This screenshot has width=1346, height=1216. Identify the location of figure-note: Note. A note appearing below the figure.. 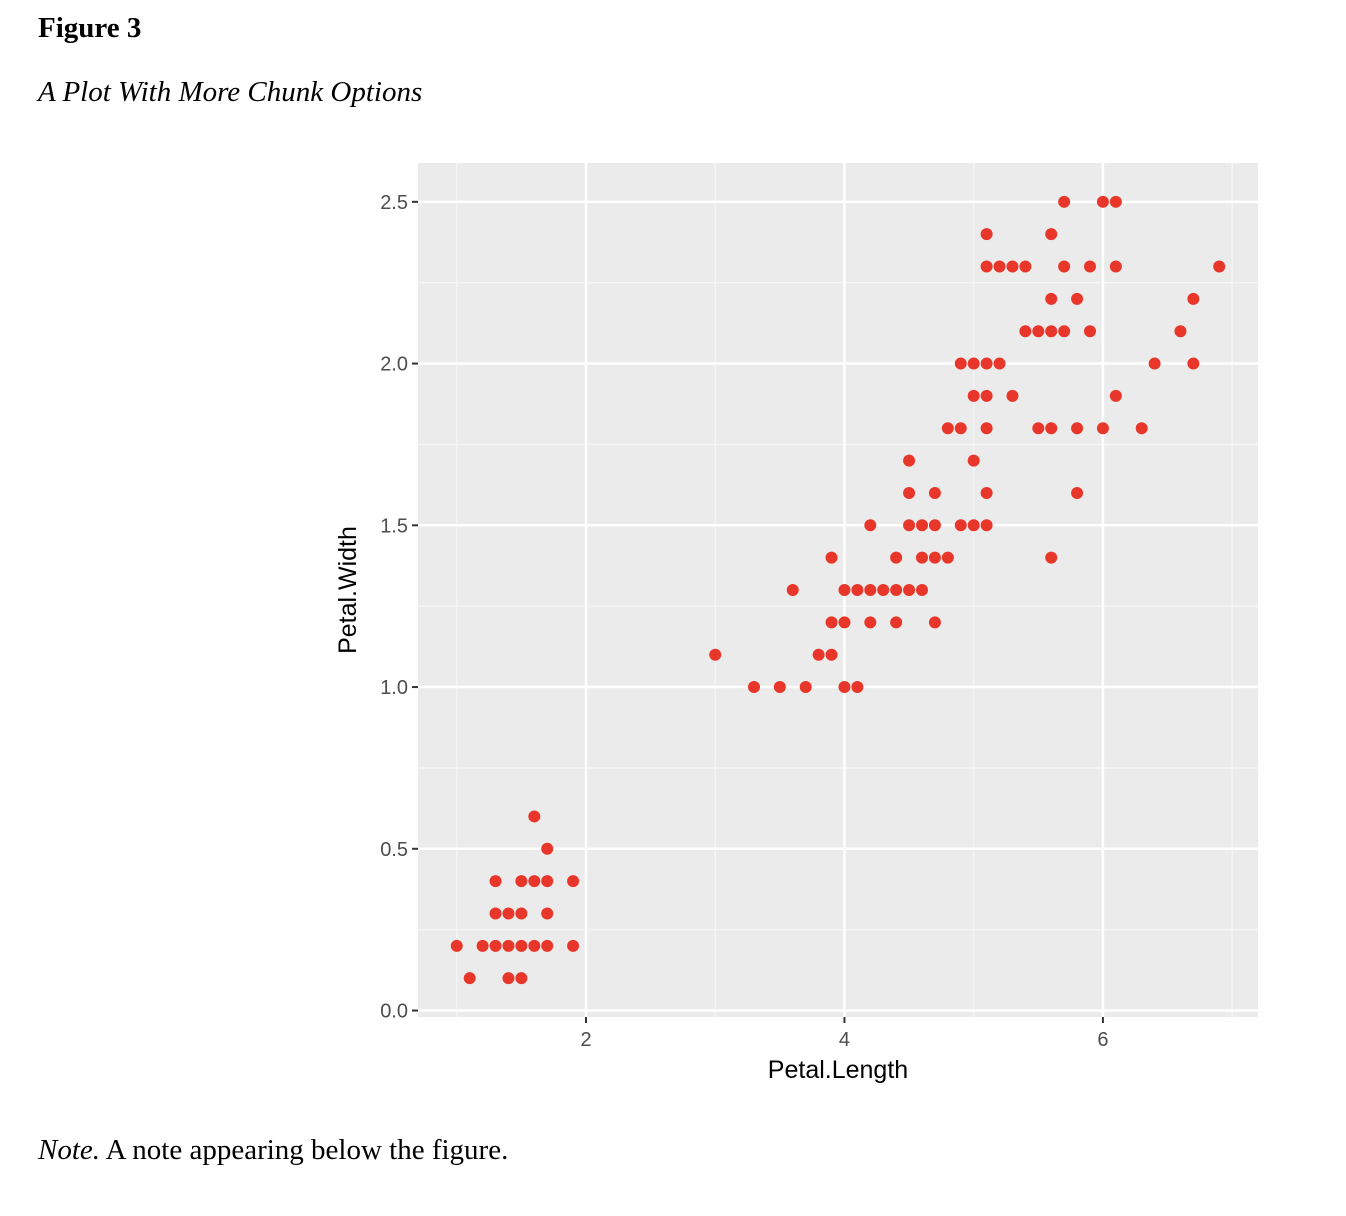
(273, 1150).